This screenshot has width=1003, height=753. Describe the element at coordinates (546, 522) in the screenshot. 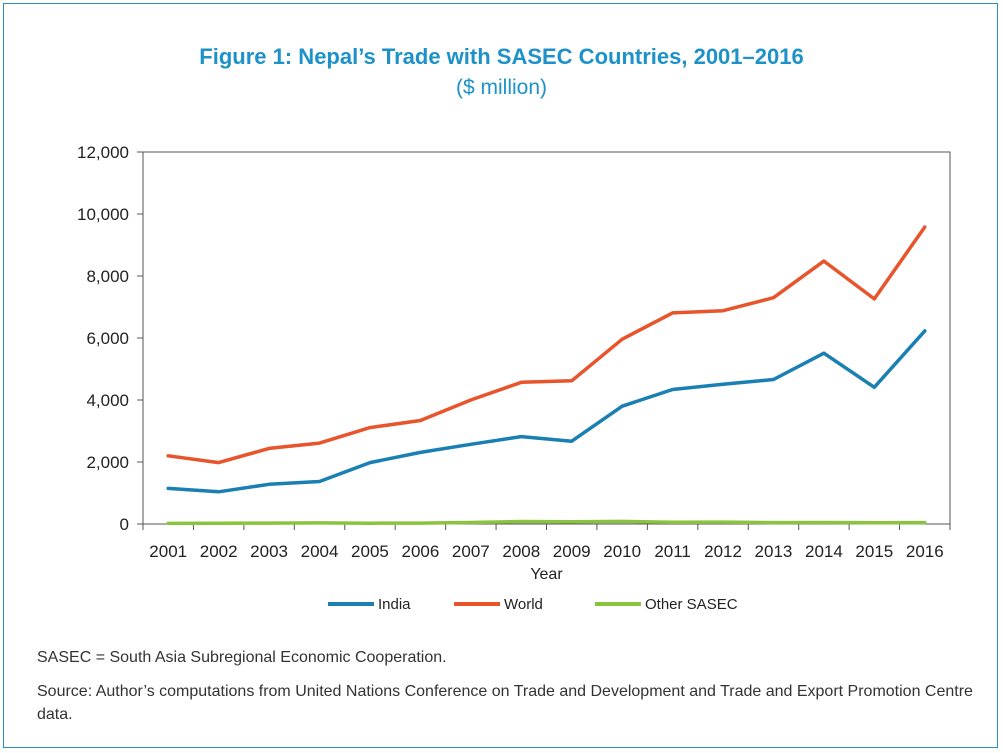

I see `series-line-other-sasec` at that location.